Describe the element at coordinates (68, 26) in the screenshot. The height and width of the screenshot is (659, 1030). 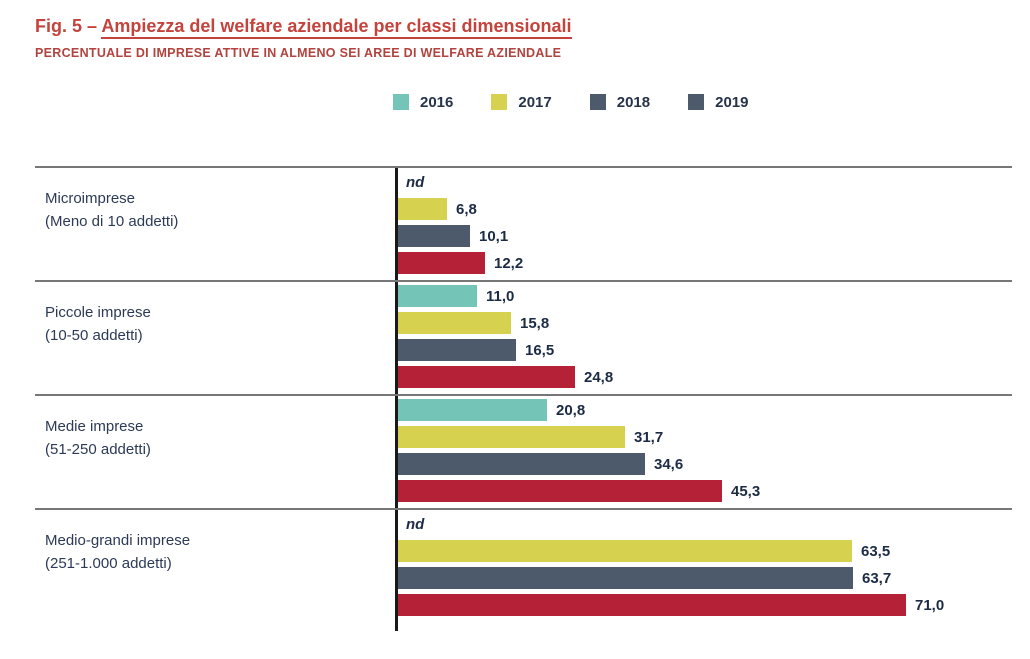
I see `figure-title-prefix: Fig. 5 –` at that location.